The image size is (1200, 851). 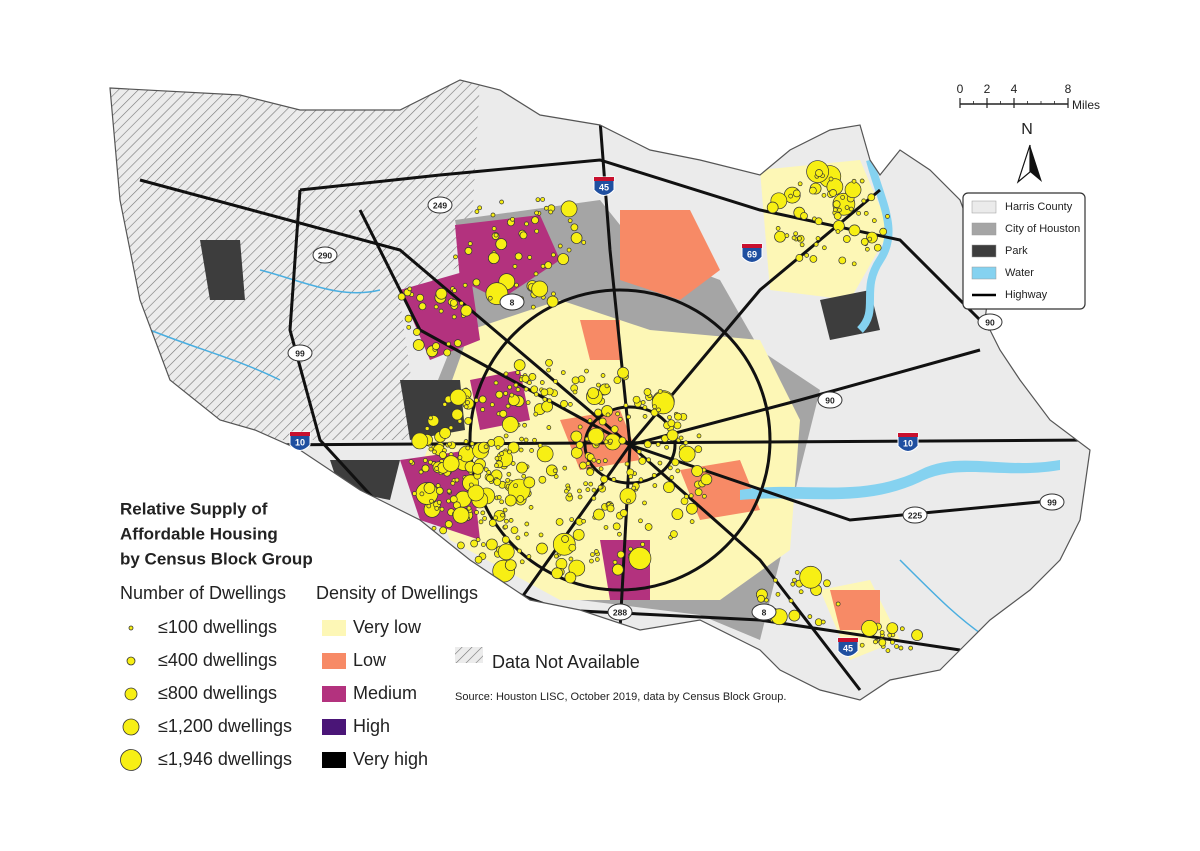 What do you see at coordinates (334, 661) in the screenshot?
I see `density-swatch` at bounding box center [334, 661].